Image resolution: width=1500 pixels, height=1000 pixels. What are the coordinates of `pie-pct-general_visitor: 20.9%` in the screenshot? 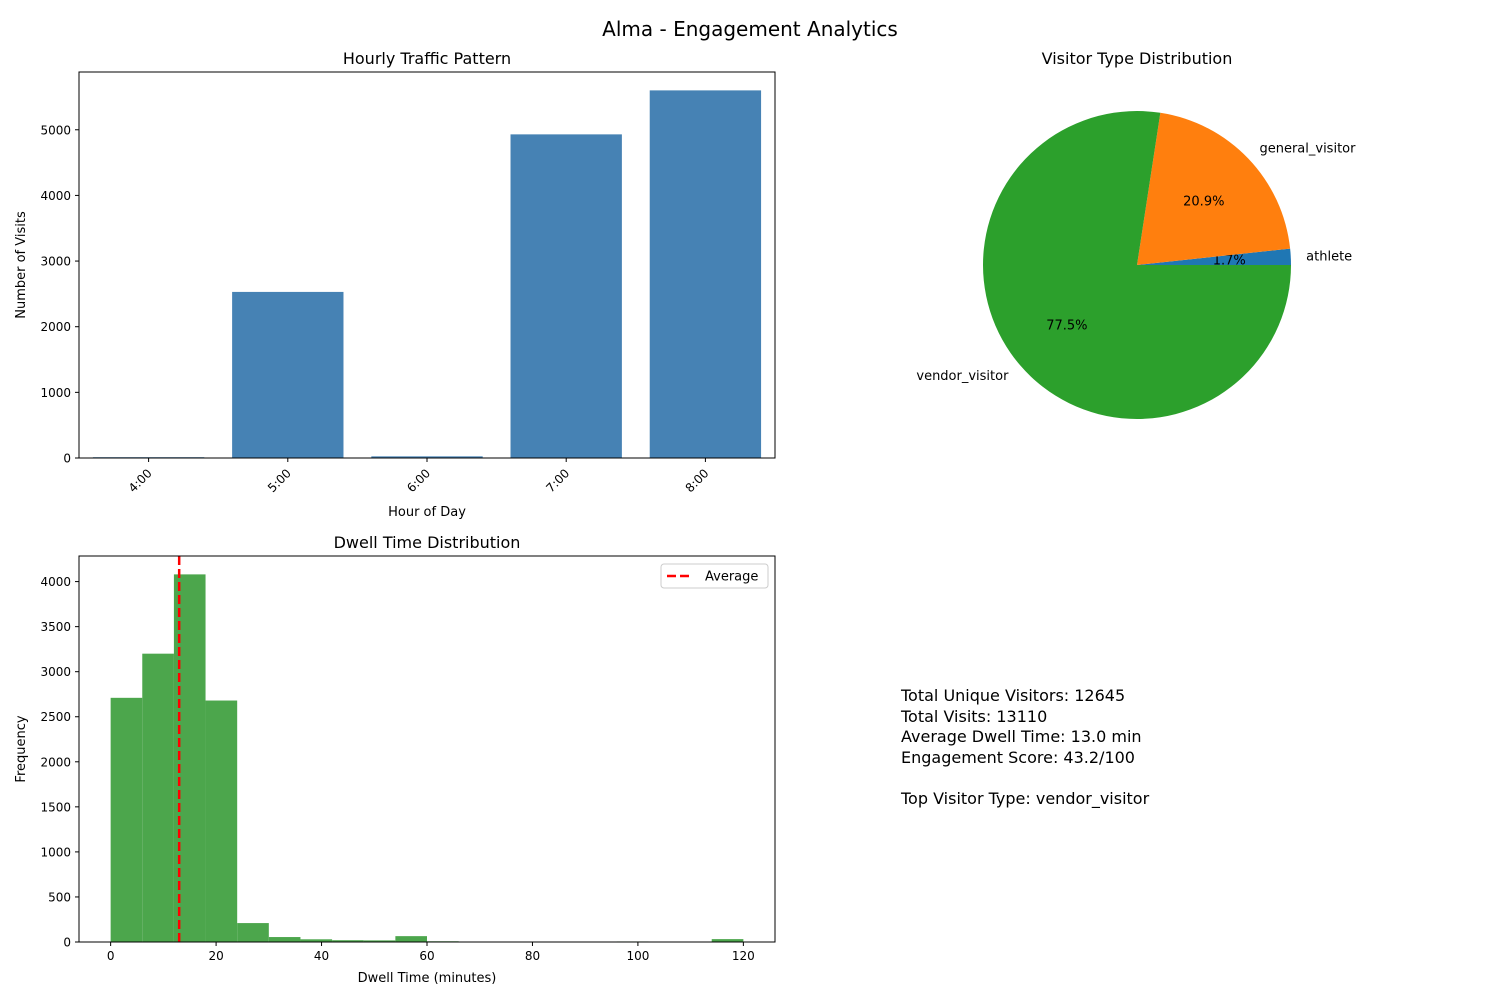 It's located at (1203, 202).